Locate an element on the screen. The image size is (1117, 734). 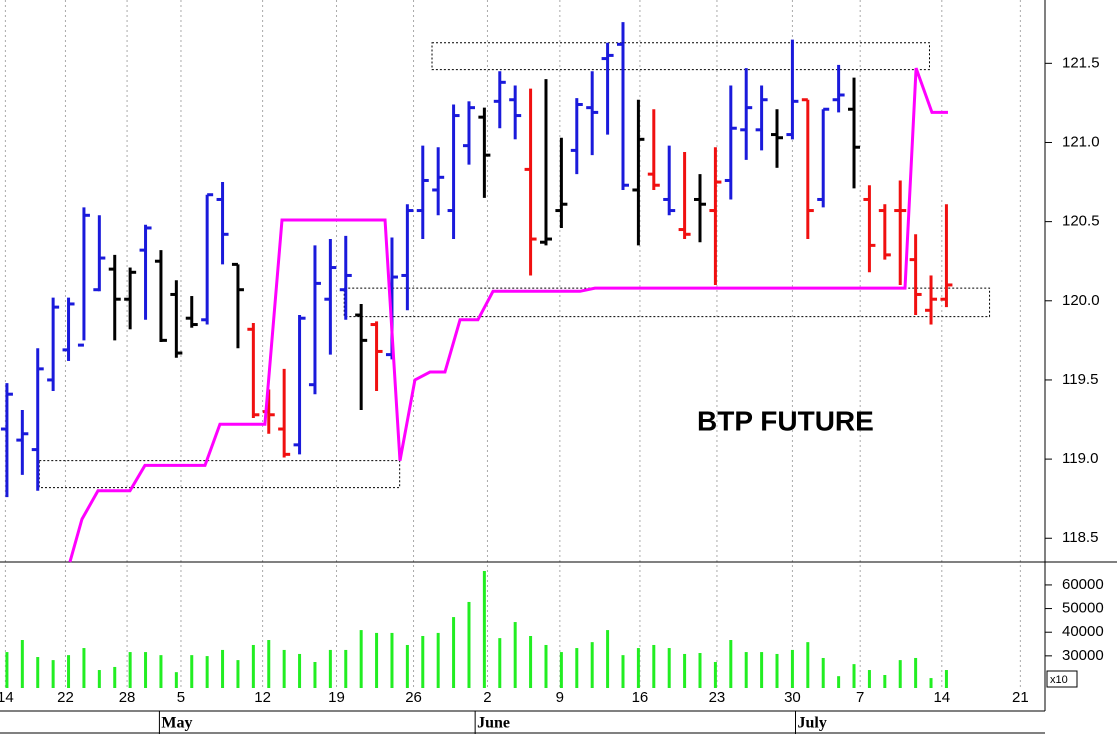
y-tick-label: 118.5 is located at coordinates (1080, 537).